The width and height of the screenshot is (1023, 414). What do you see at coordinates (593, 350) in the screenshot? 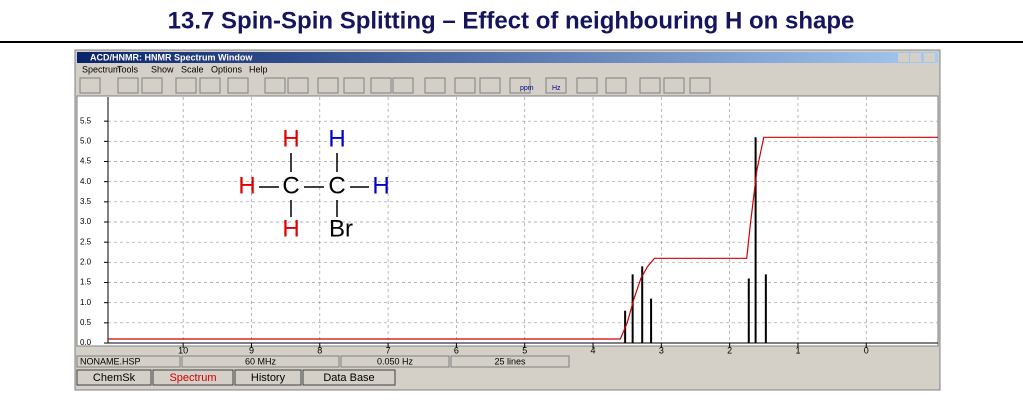
I see `x-tick-label: 4` at bounding box center [593, 350].